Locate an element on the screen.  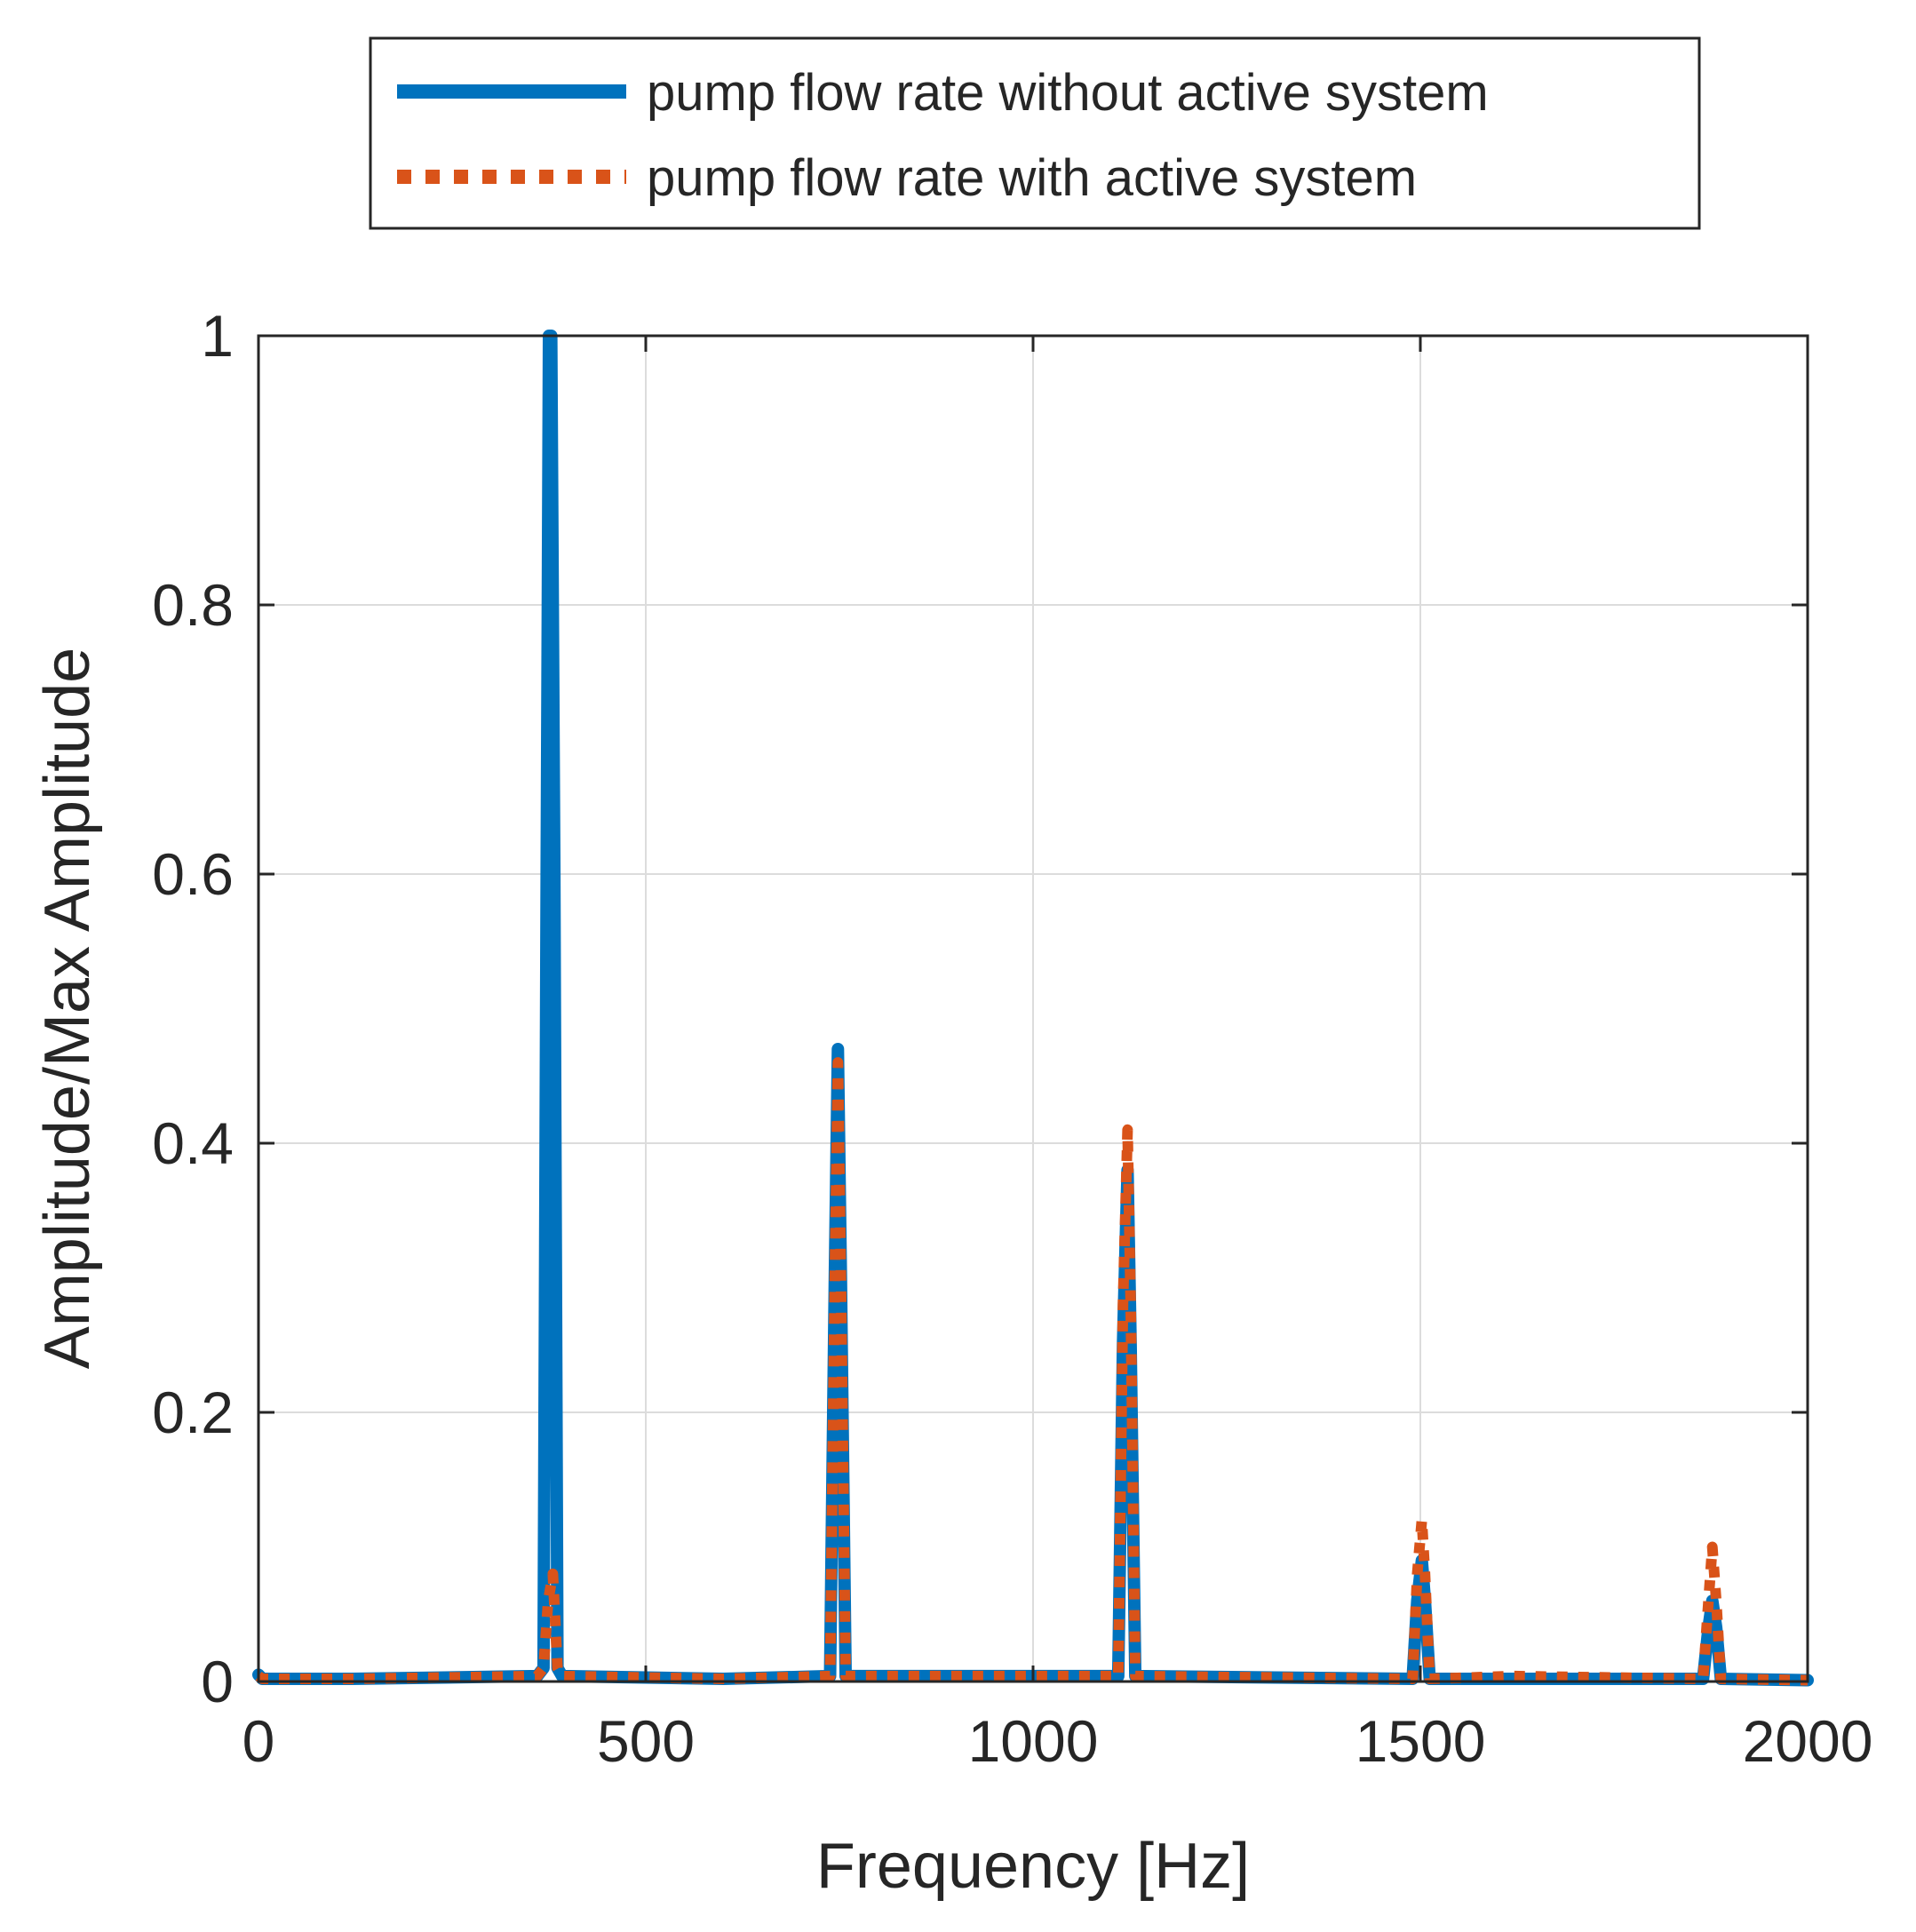
y-tick-label: 0 is located at coordinates (218, 1681).